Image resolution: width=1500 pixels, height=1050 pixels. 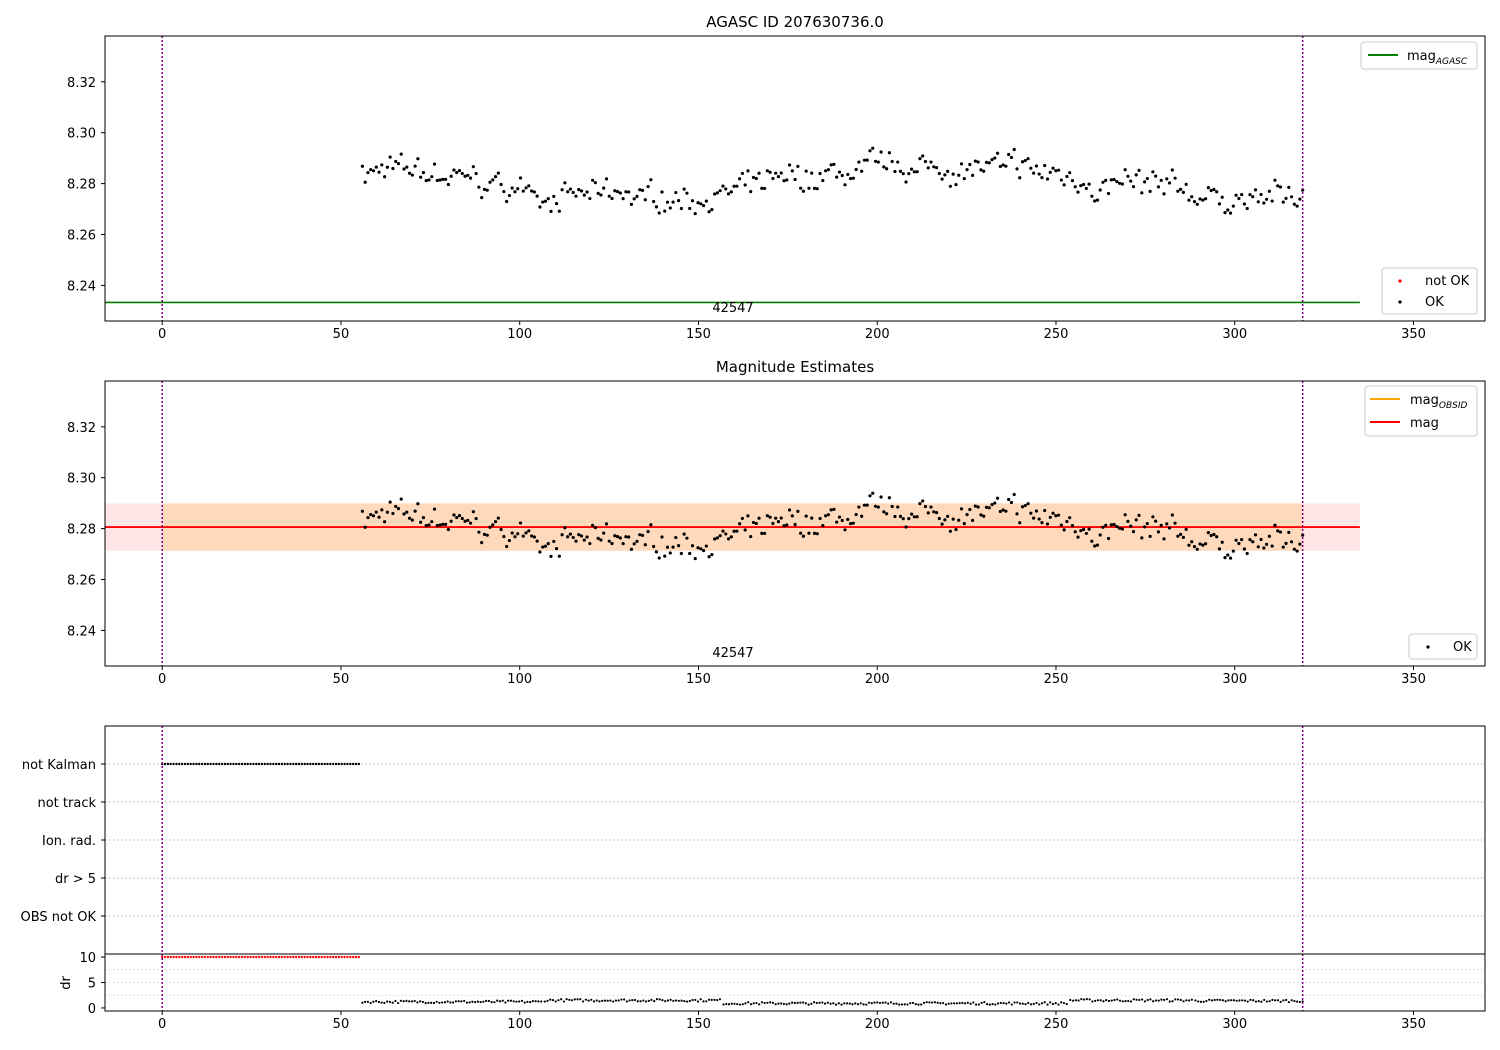 I want to click on panel-2-xtick-label: 200, so click(x=877, y=679).